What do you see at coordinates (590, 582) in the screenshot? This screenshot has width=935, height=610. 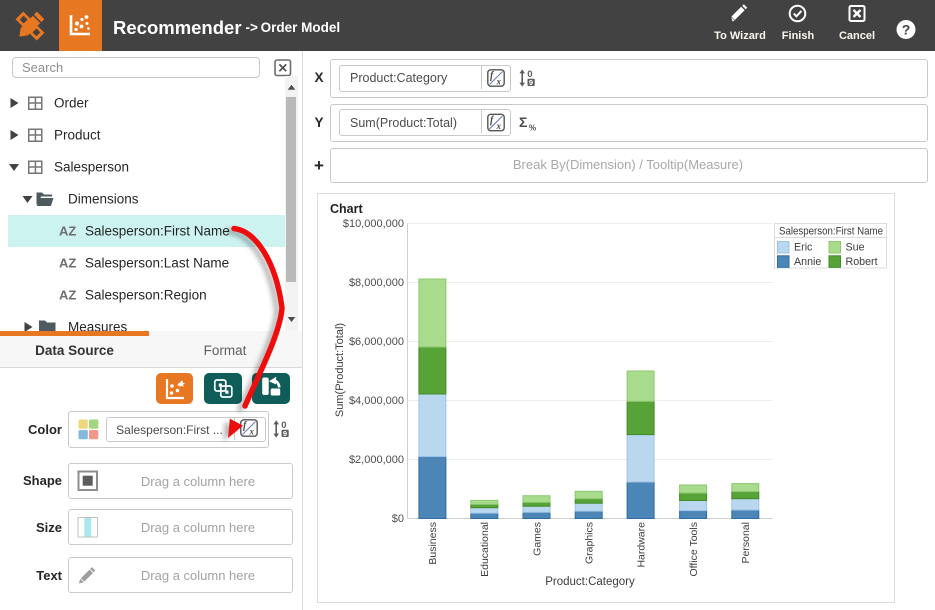 I see `svg-text: Product:Category` at bounding box center [590, 582].